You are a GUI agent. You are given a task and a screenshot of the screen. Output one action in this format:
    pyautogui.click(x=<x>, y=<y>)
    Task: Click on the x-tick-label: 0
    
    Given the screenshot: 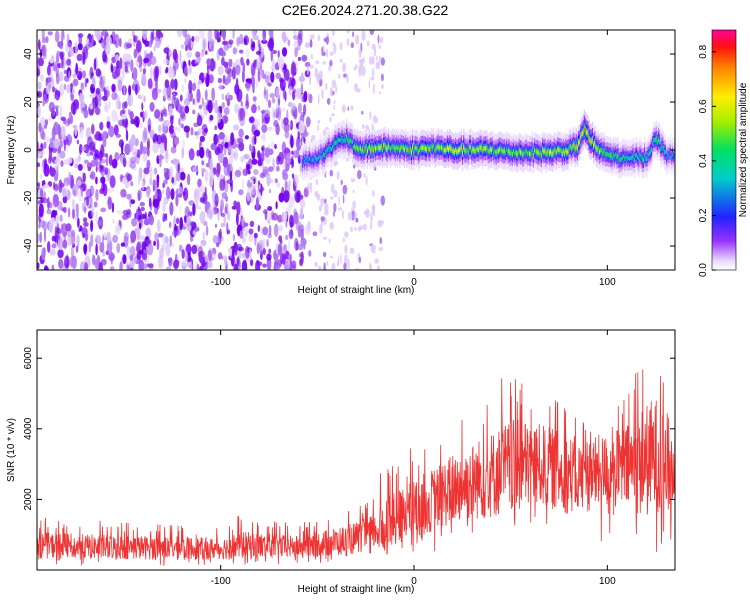 What is the action you would take?
    pyautogui.click(x=414, y=282)
    